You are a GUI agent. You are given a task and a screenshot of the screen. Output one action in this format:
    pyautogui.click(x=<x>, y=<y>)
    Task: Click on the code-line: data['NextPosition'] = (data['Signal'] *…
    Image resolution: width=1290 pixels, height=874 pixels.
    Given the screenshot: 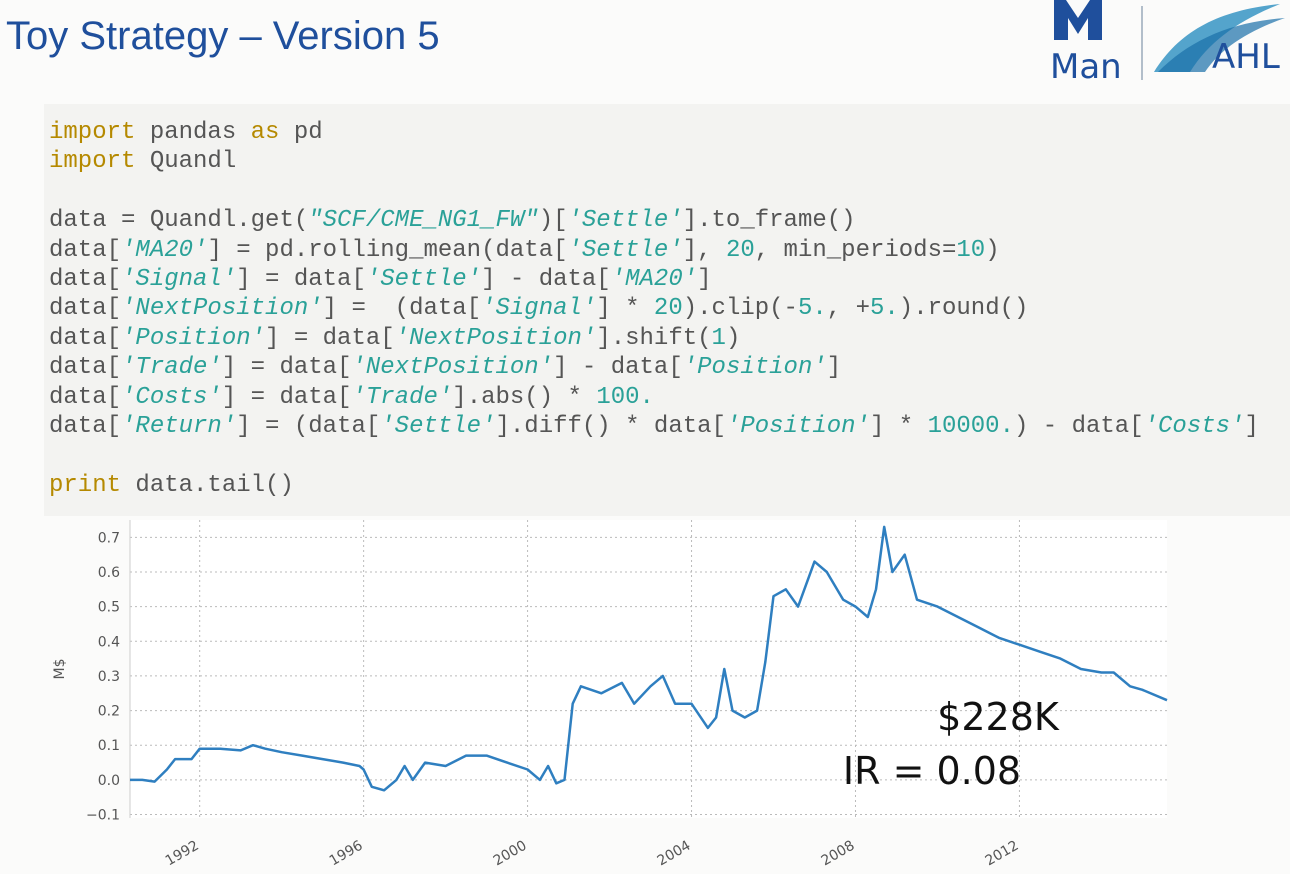 What is the action you would take?
    pyautogui.click(x=654, y=308)
    